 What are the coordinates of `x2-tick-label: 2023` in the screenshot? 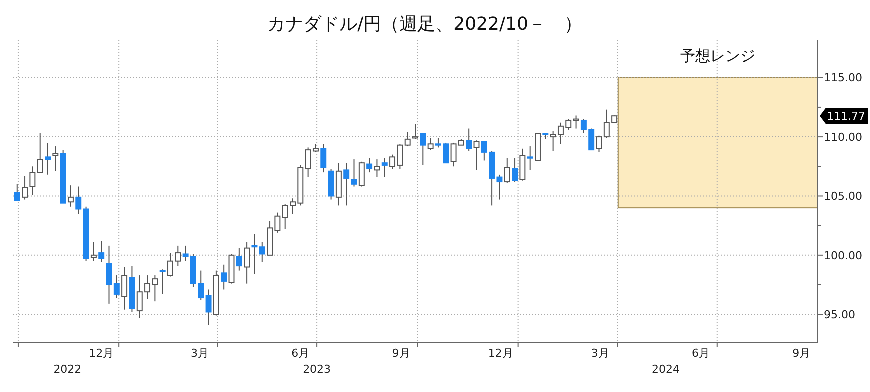 It's located at (317, 369).